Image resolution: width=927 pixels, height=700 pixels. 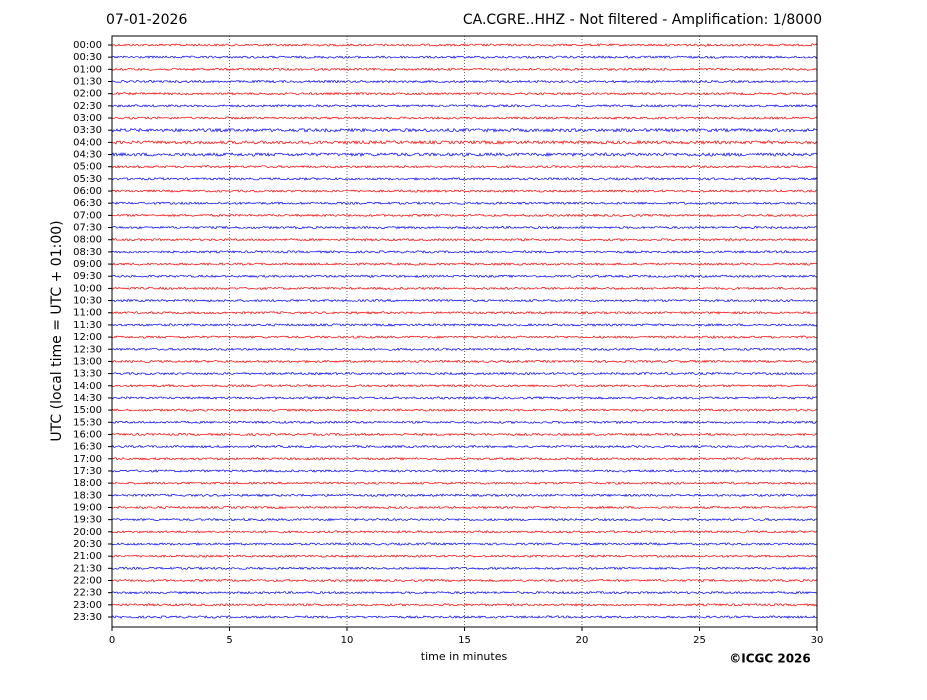 What do you see at coordinates (87, 386) in the screenshot?
I see `y-tick-label: 14:00` at bounding box center [87, 386].